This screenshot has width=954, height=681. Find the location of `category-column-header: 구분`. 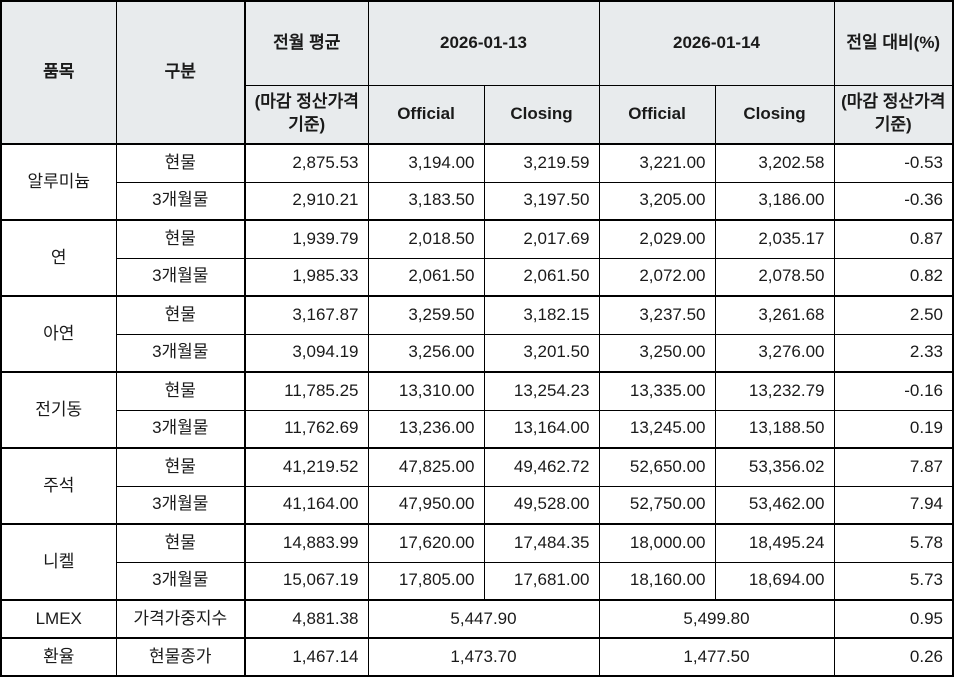

category-column-header: 구분 is located at coordinates (180, 72).